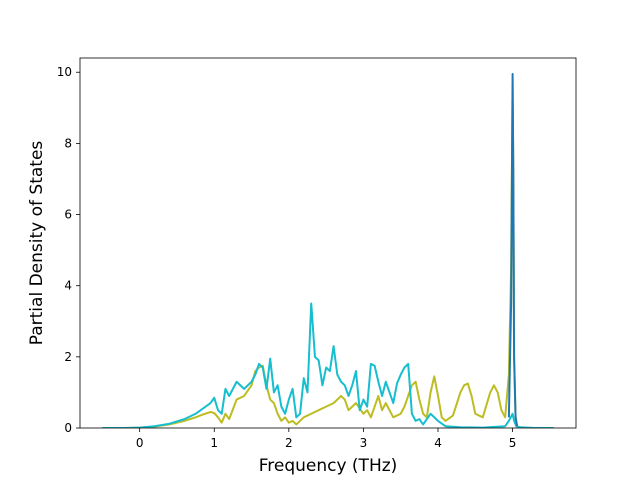  I want to click on y-tick-label: 0, so click(68, 428).